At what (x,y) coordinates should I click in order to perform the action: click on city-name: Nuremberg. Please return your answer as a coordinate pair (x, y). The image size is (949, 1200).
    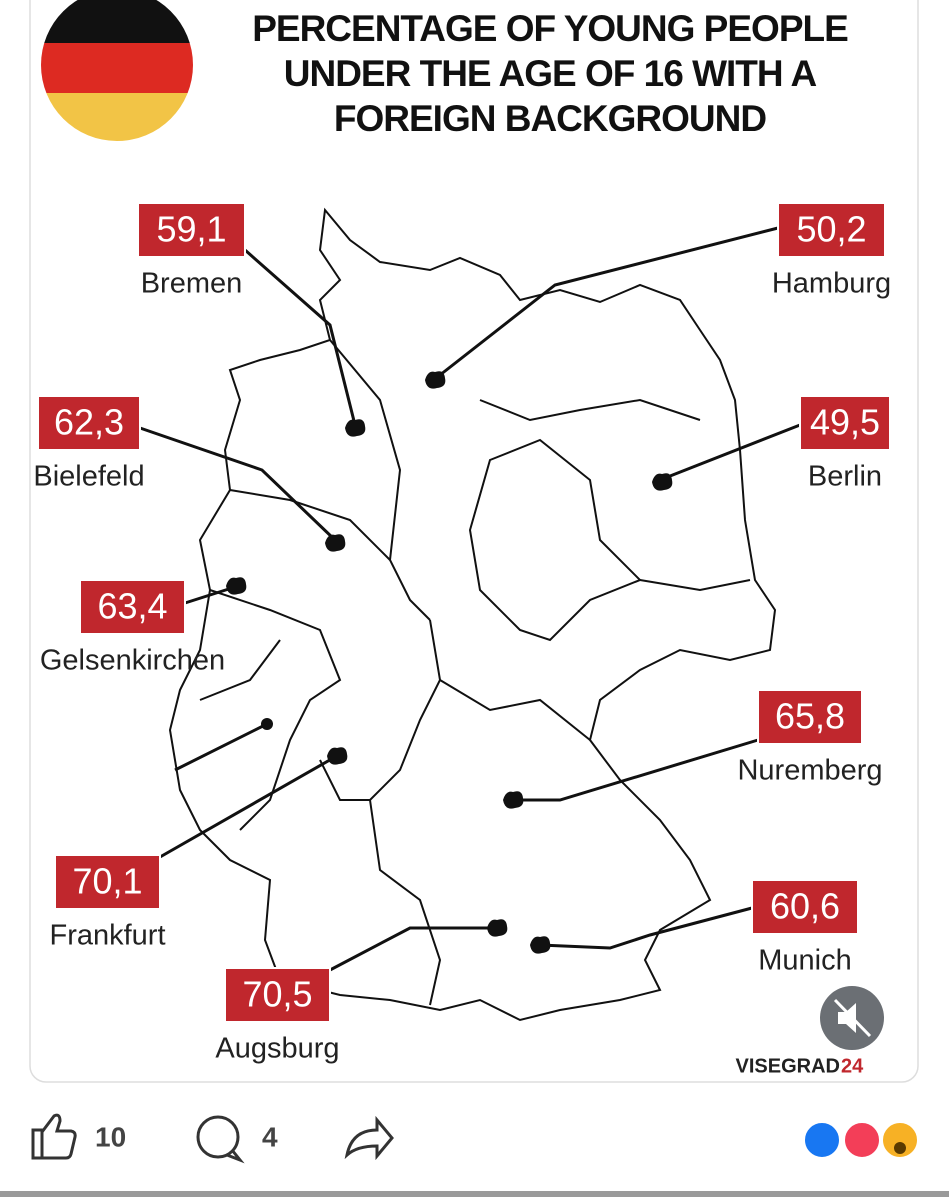
    Looking at the image, I should click on (809, 771).